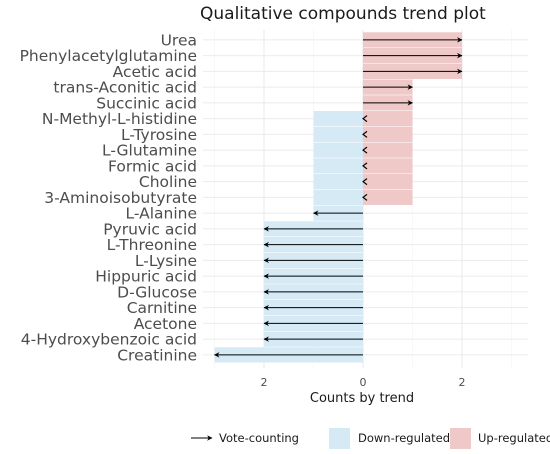  What do you see at coordinates (149, 151) in the screenshot?
I see `y-tick-label: L-Glutamine` at bounding box center [149, 151].